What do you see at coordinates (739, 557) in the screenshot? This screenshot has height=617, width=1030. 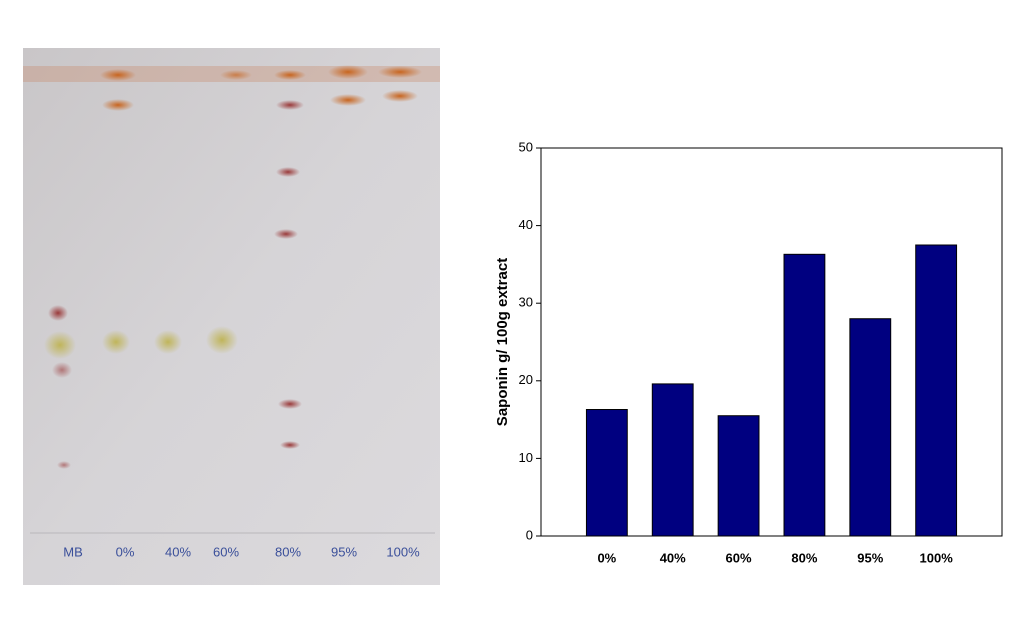 I see `x-tick-label: 60%` at bounding box center [739, 557].